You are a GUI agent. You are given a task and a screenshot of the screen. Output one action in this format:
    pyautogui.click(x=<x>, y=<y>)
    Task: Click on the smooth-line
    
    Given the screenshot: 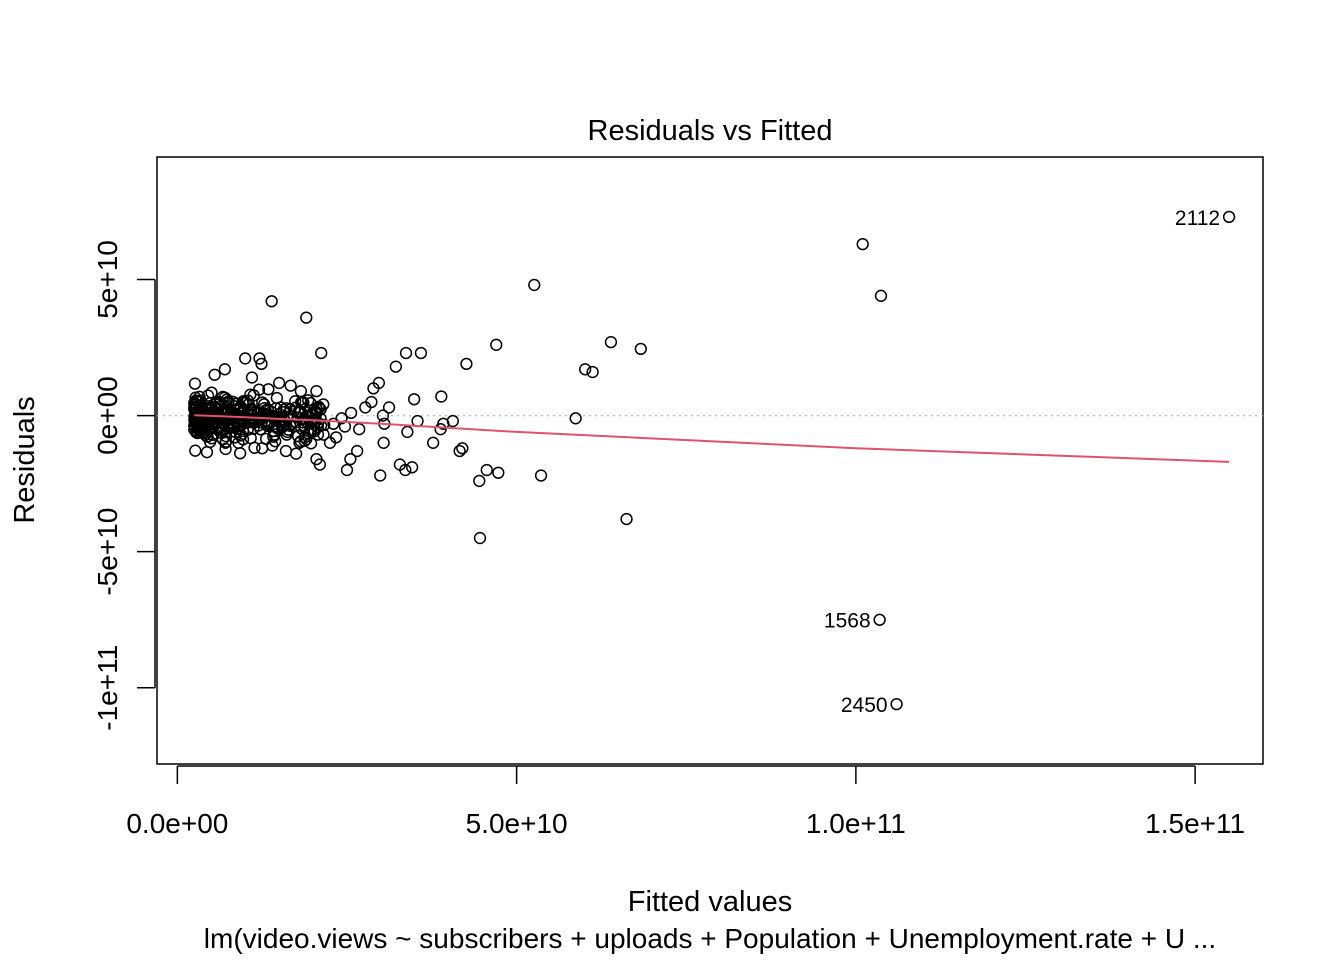 What is the action you would take?
    pyautogui.click(x=712, y=438)
    